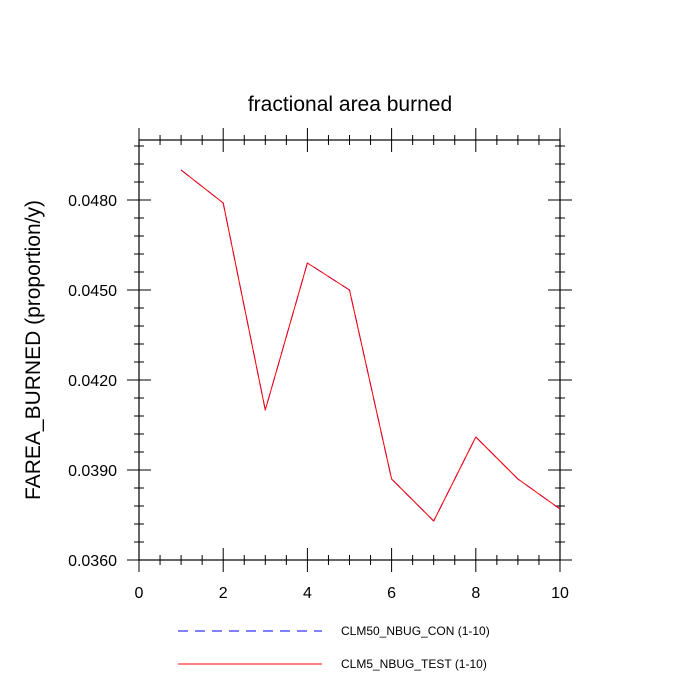 The width and height of the screenshot is (700, 700). I want to click on x-tick-label: 0, so click(139, 593).